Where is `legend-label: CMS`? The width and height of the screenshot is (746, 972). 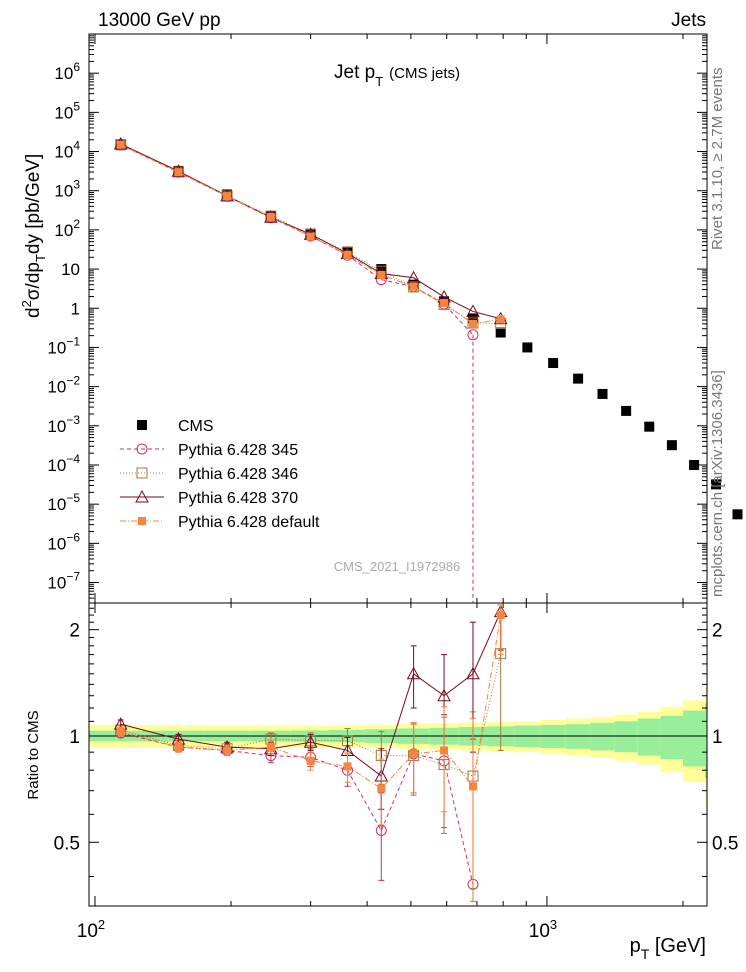 legend-label: CMS is located at coordinates (196, 426).